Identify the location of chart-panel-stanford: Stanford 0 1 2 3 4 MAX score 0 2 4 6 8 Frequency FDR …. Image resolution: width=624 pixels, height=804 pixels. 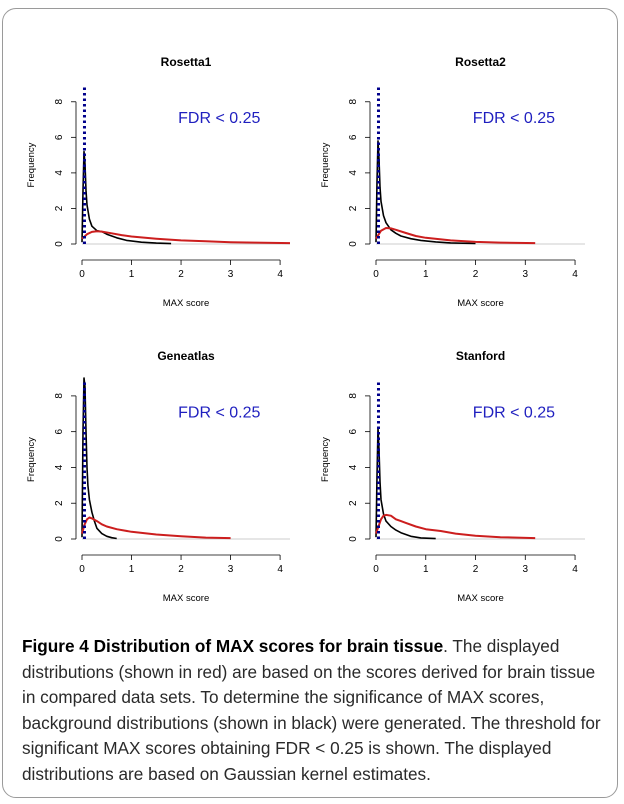
(452, 476).